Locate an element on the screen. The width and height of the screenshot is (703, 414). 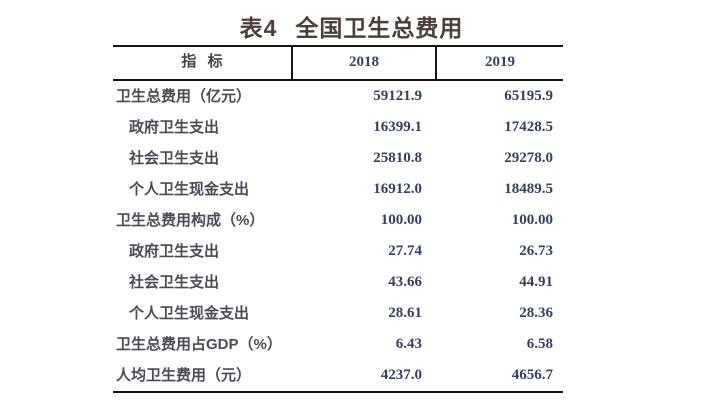
value-2018: 100.00 is located at coordinates (401, 220).